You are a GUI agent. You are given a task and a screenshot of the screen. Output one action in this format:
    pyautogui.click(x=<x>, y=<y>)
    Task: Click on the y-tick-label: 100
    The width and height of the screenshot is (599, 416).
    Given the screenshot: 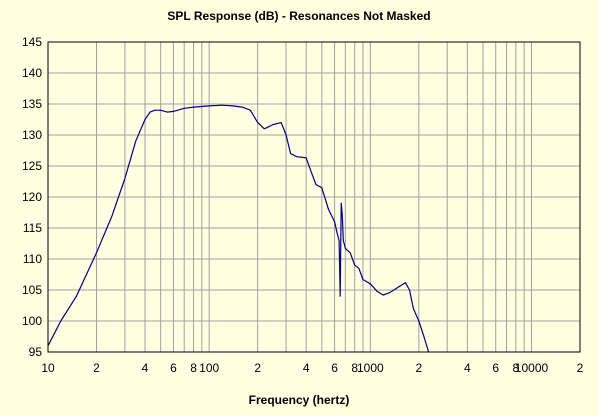 What is the action you would take?
    pyautogui.click(x=32, y=321)
    